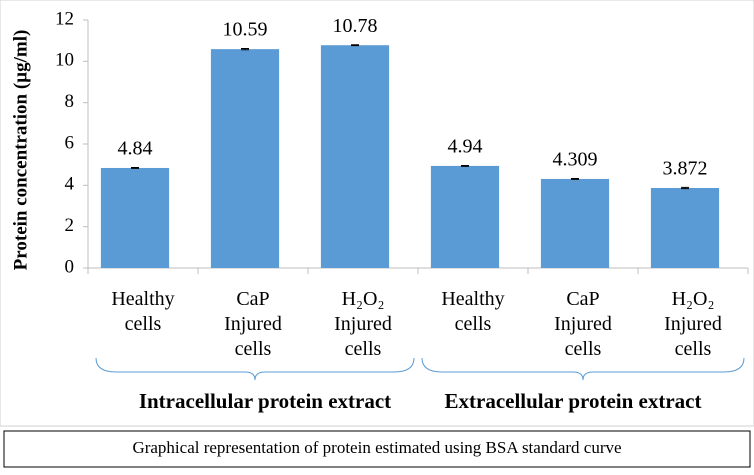  What do you see at coordinates (70, 184) in the screenshot?
I see `y-tick-label: 4` at bounding box center [70, 184].